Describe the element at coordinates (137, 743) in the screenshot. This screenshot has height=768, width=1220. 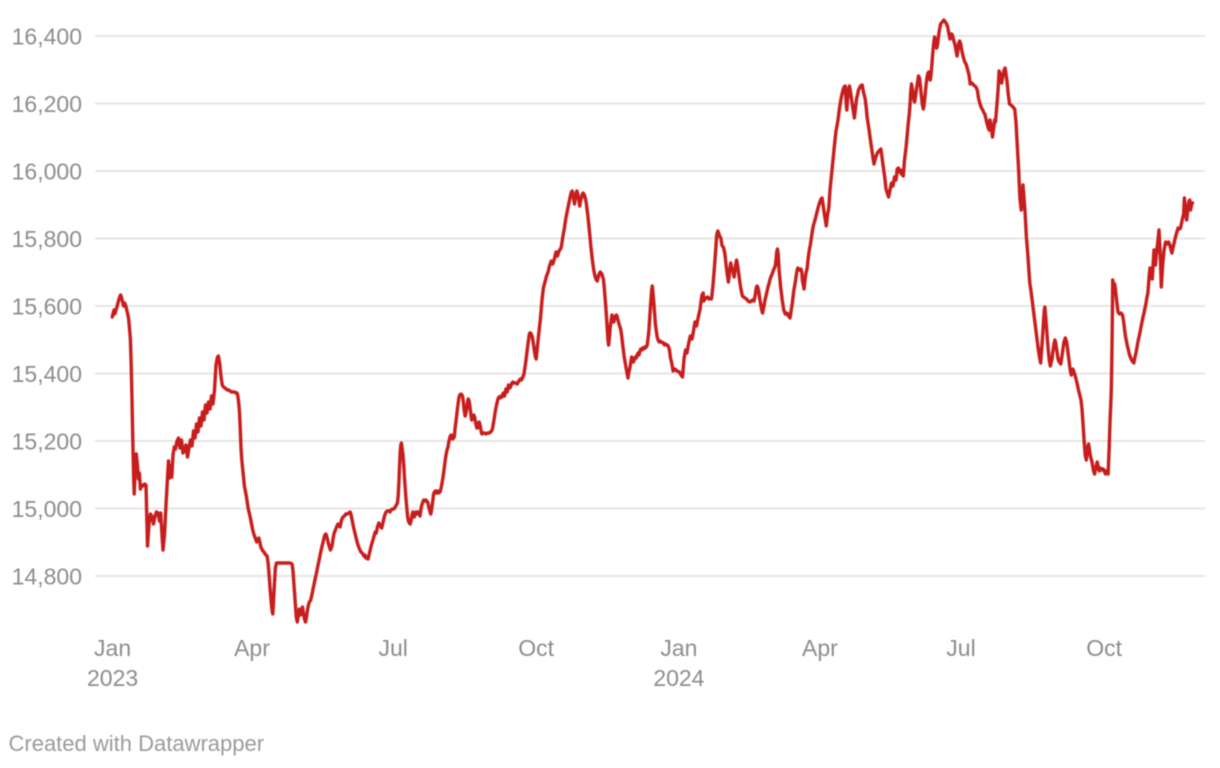
I see `svg-text: Created with Datawrapper` at that location.